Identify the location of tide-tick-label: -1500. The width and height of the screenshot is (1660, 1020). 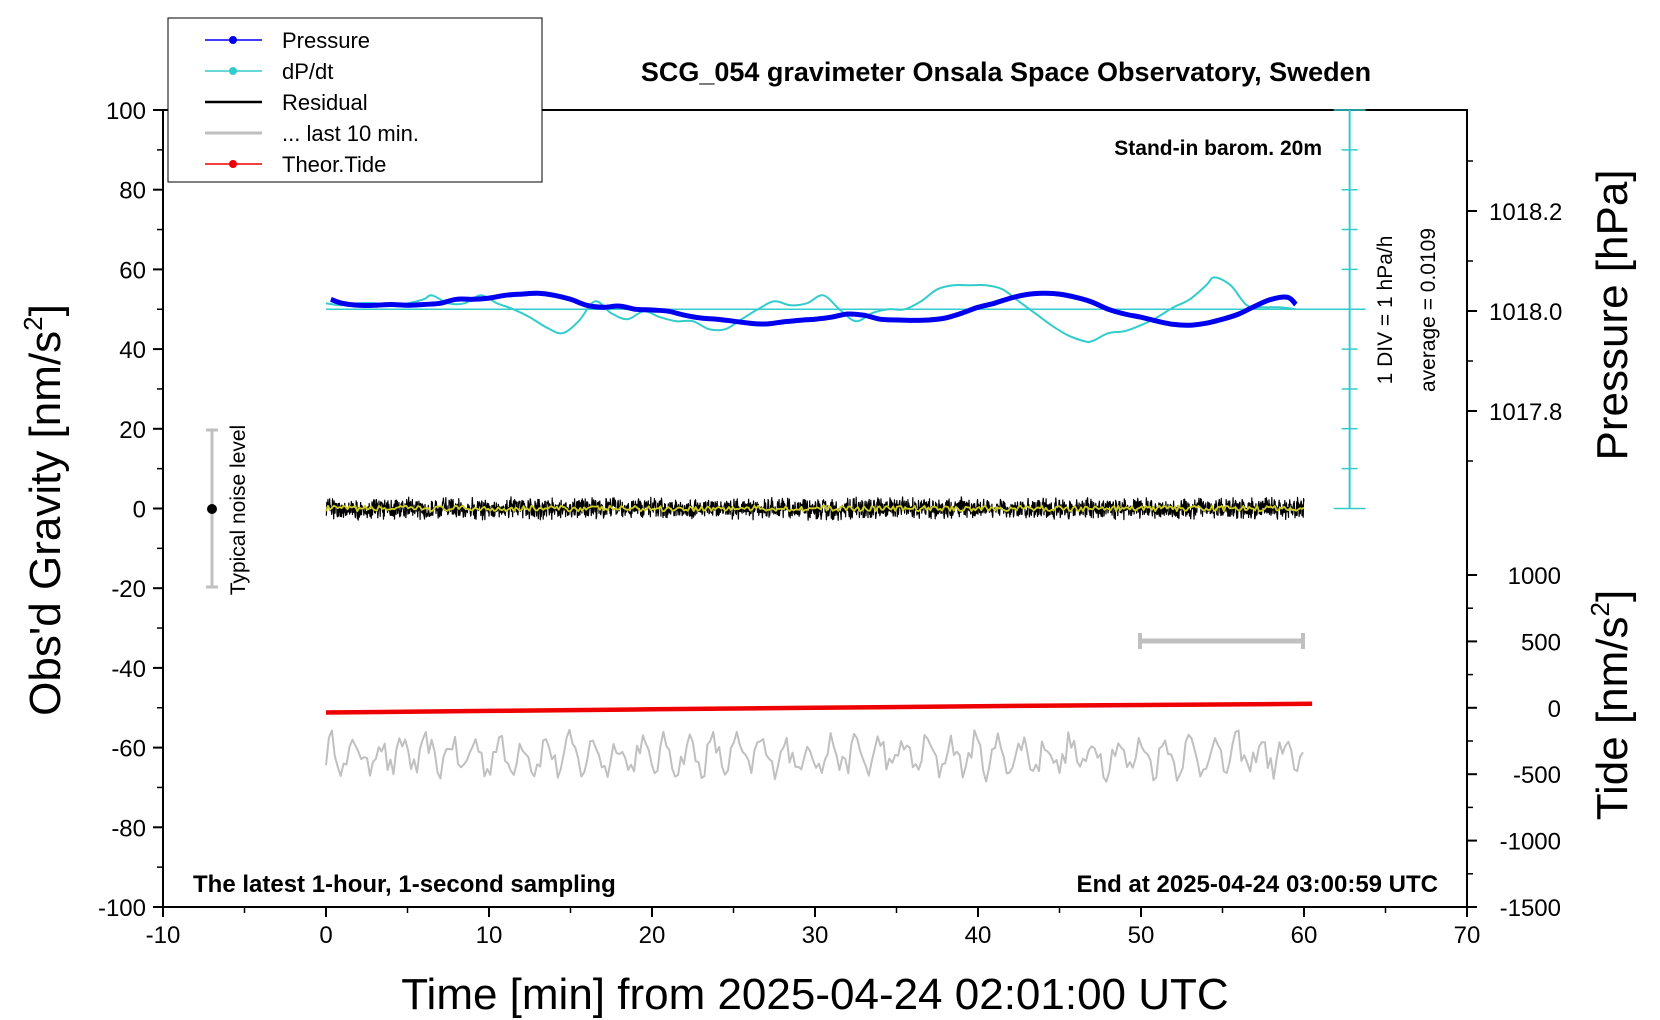
(1530, 908).